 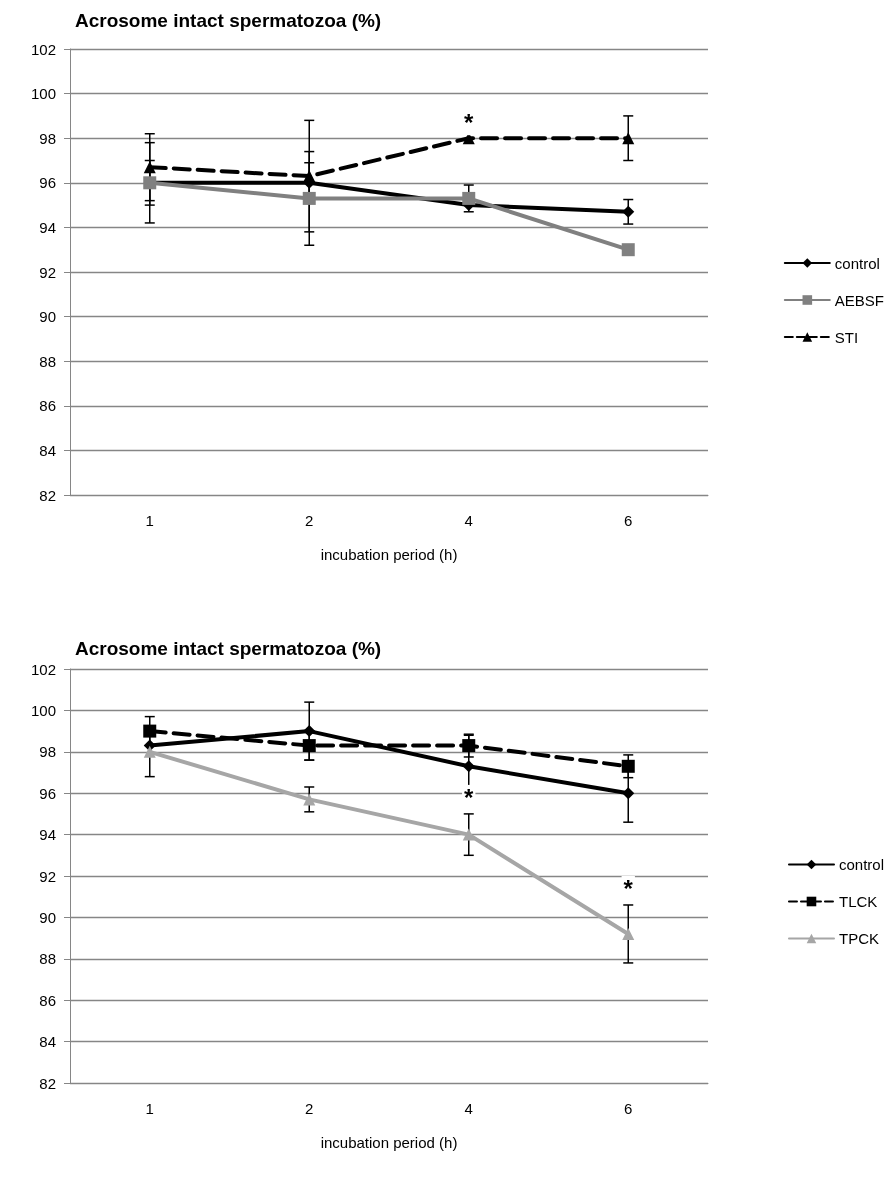 What do you see at coordinates (859, 300) in the screenshot?
I see `legend-label: AEBSF` at bounding box center [859, 300].